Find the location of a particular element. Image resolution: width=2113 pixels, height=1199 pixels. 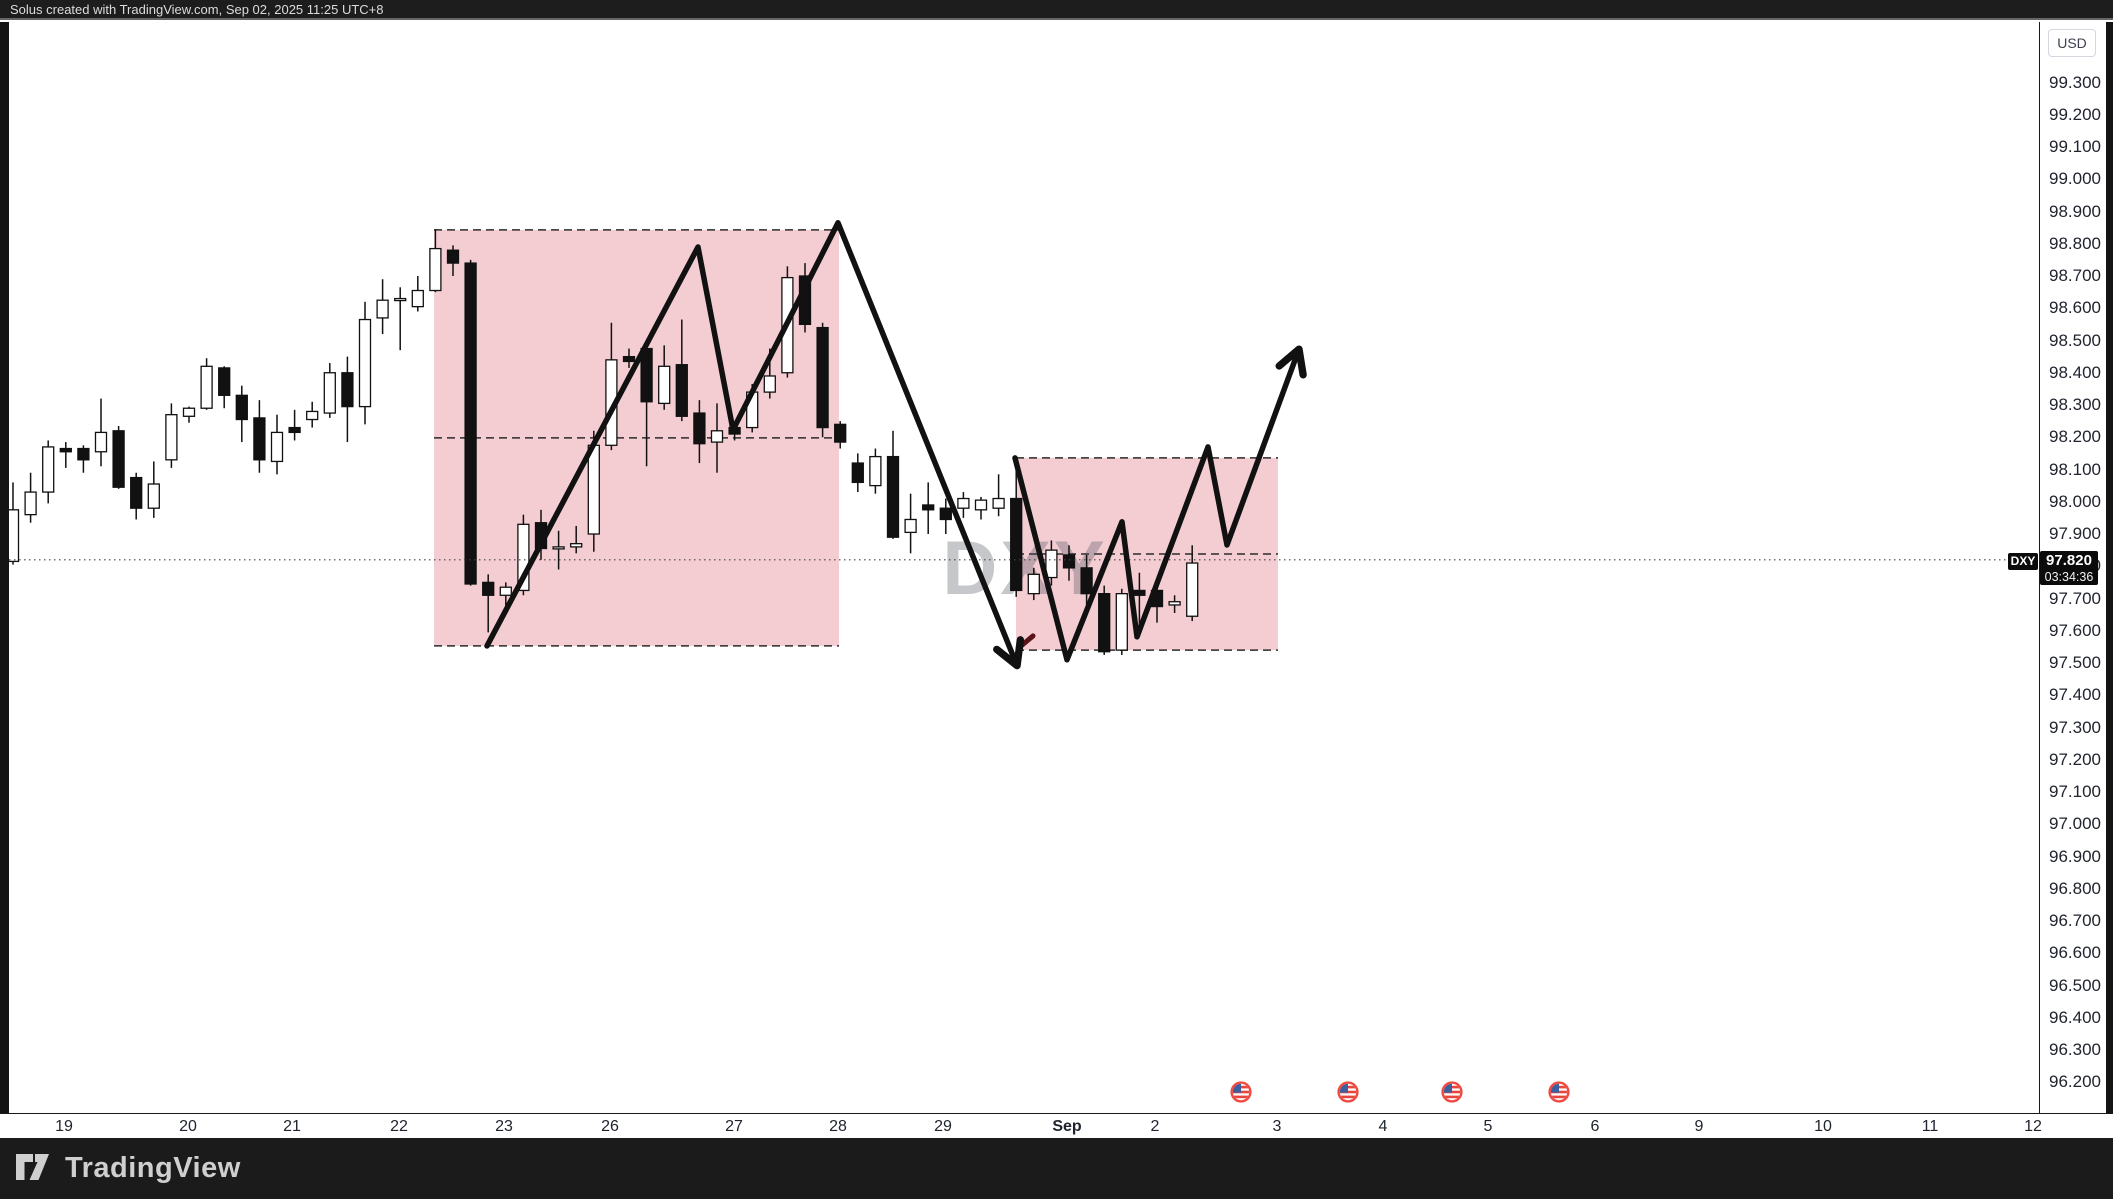

price-tick-label: 99.300 is located at coordinates (2075, 82).